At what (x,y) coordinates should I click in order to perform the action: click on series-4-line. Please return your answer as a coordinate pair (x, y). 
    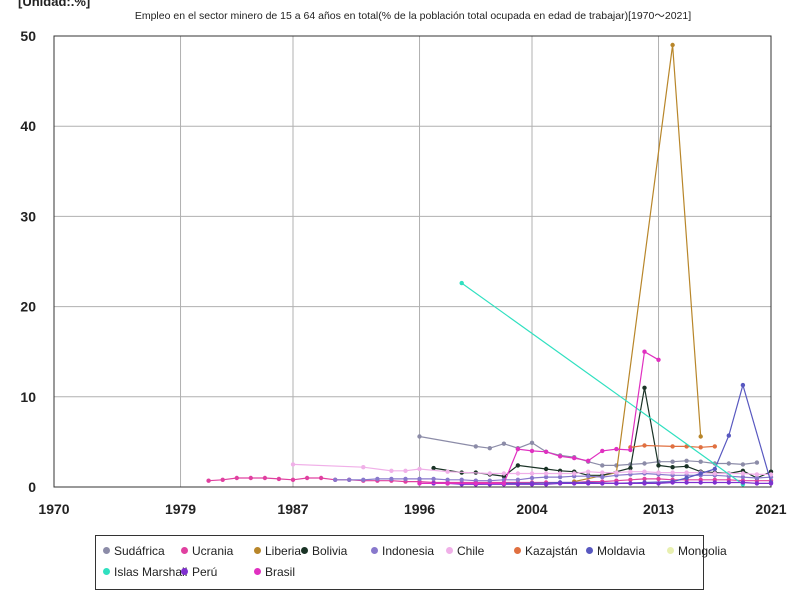
    Looking at the image, I should click on (553, 477).